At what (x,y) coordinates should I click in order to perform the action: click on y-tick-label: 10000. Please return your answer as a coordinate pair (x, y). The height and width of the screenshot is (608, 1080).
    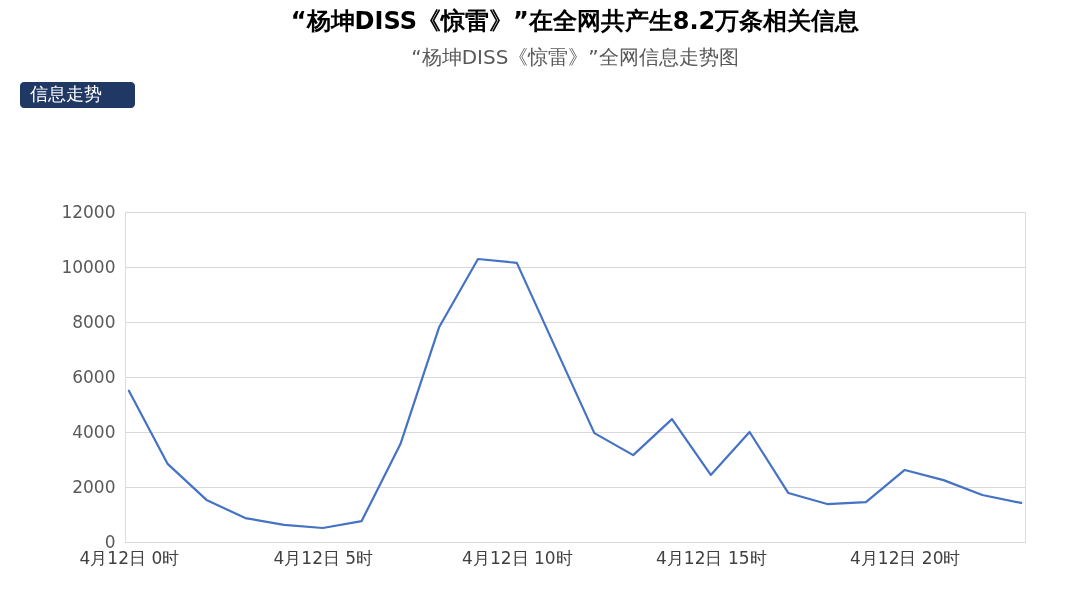
    Looking at the image, I should click on (88, 266).